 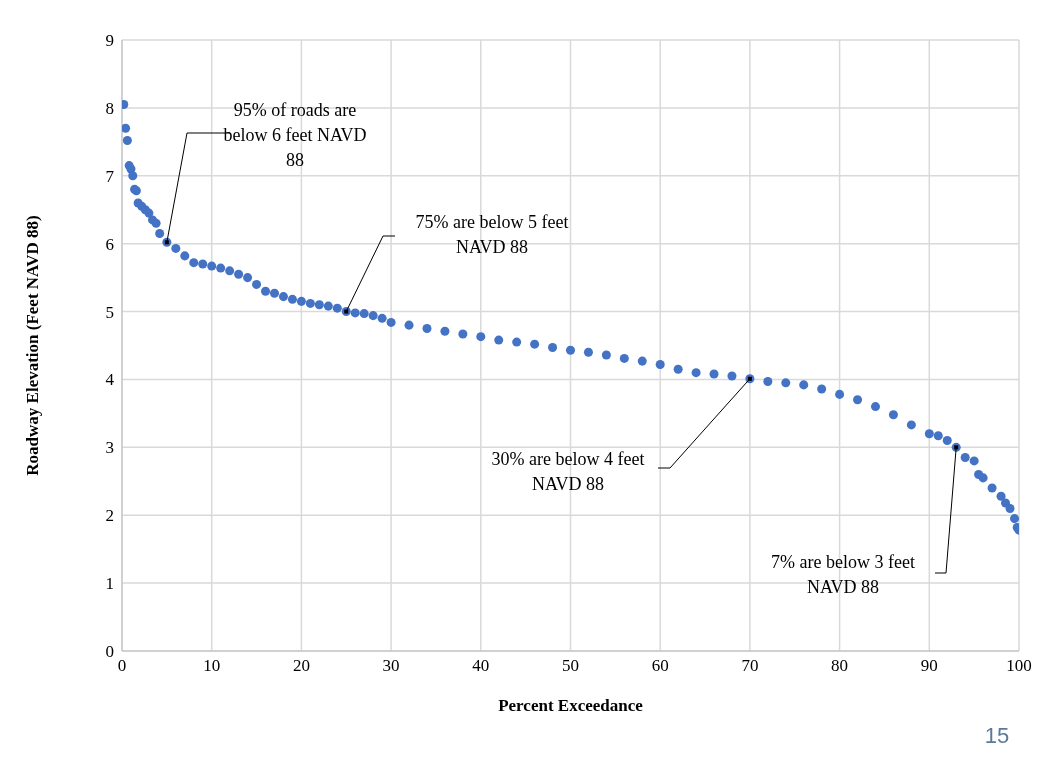 What do you see at coordinates (109, 244) in the screenshot?
I see `y-tick-label: 6` at bounding box center [109, 244].